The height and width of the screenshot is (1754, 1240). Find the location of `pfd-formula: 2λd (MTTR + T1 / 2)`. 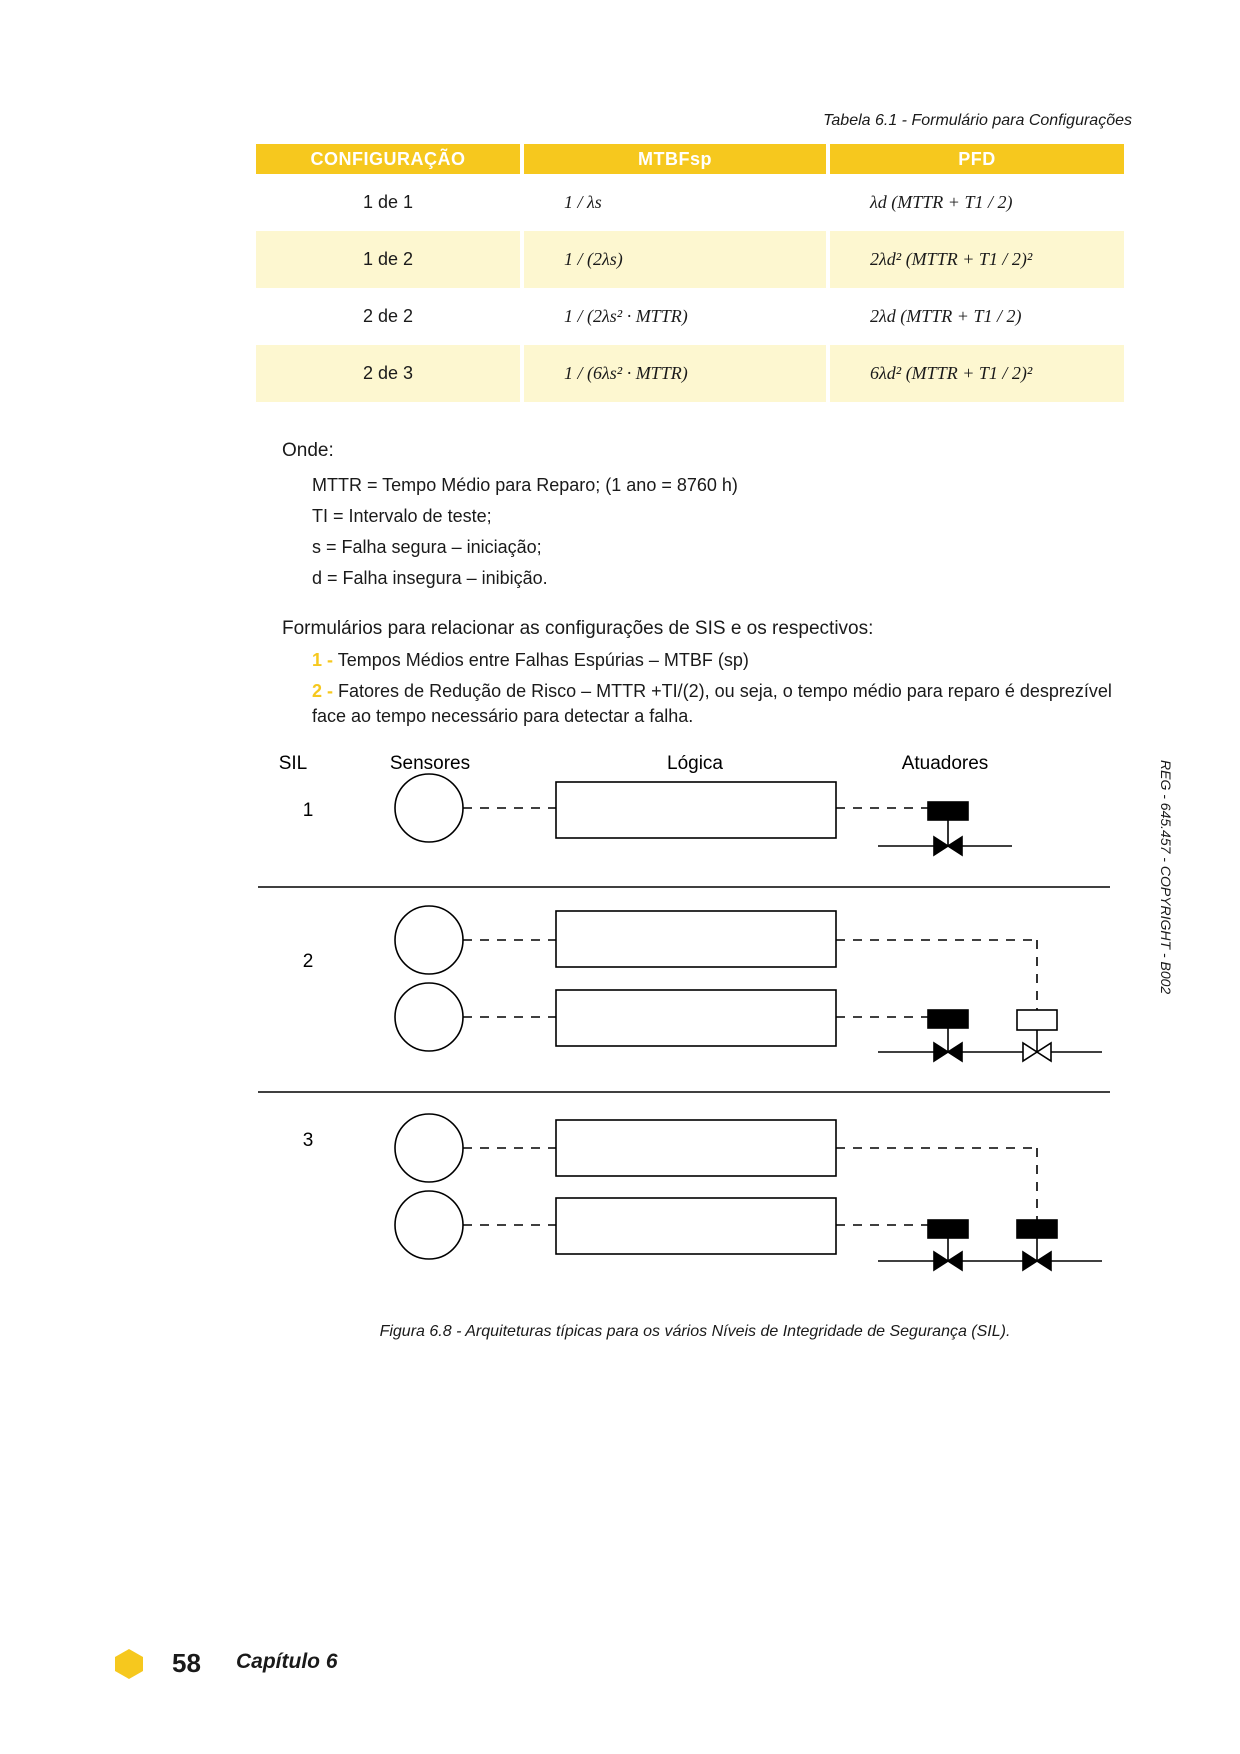

pfd-formula: 2λd (MTTR + T1 / 2) is located at coordinates (946, 316).